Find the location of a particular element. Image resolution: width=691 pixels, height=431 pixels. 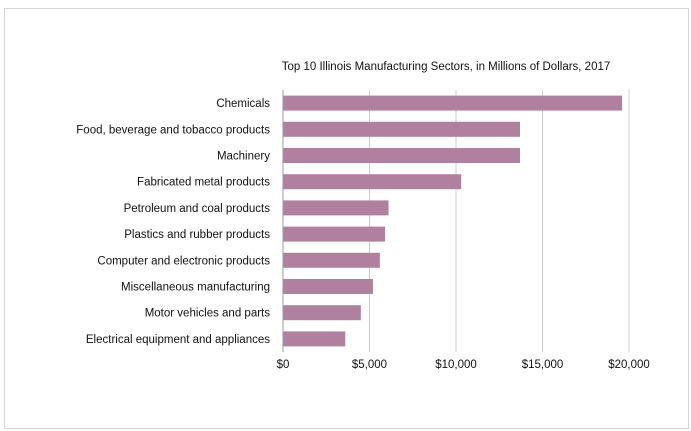

category-label: Chemicals is located at coordinates (243, 104).